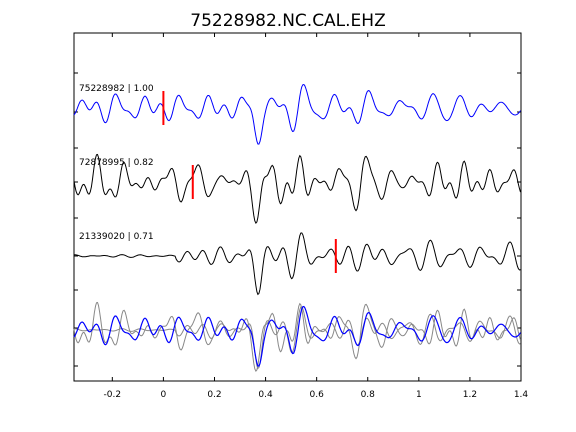 This screenshot has height=432, width=576. What do you see at coordinates (316, 395) in the screenshot?
I see `x-tick-label: 0.6` at bounding box center [316, 395].